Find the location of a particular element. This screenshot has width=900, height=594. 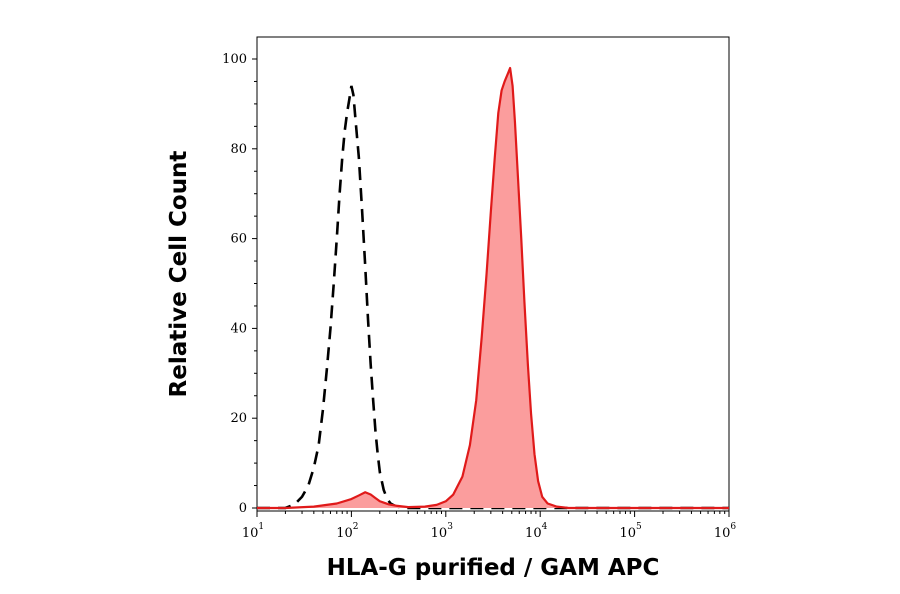

y-tick-label: 80 is located at coordinates (238, 149).